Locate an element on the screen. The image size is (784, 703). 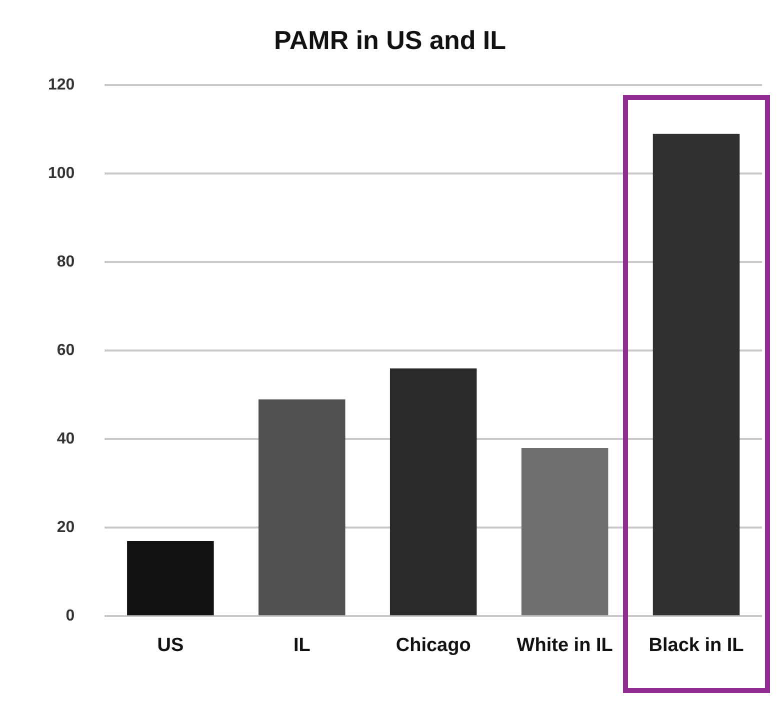
x-tick-label: IL is located at coordinates (302, 645).